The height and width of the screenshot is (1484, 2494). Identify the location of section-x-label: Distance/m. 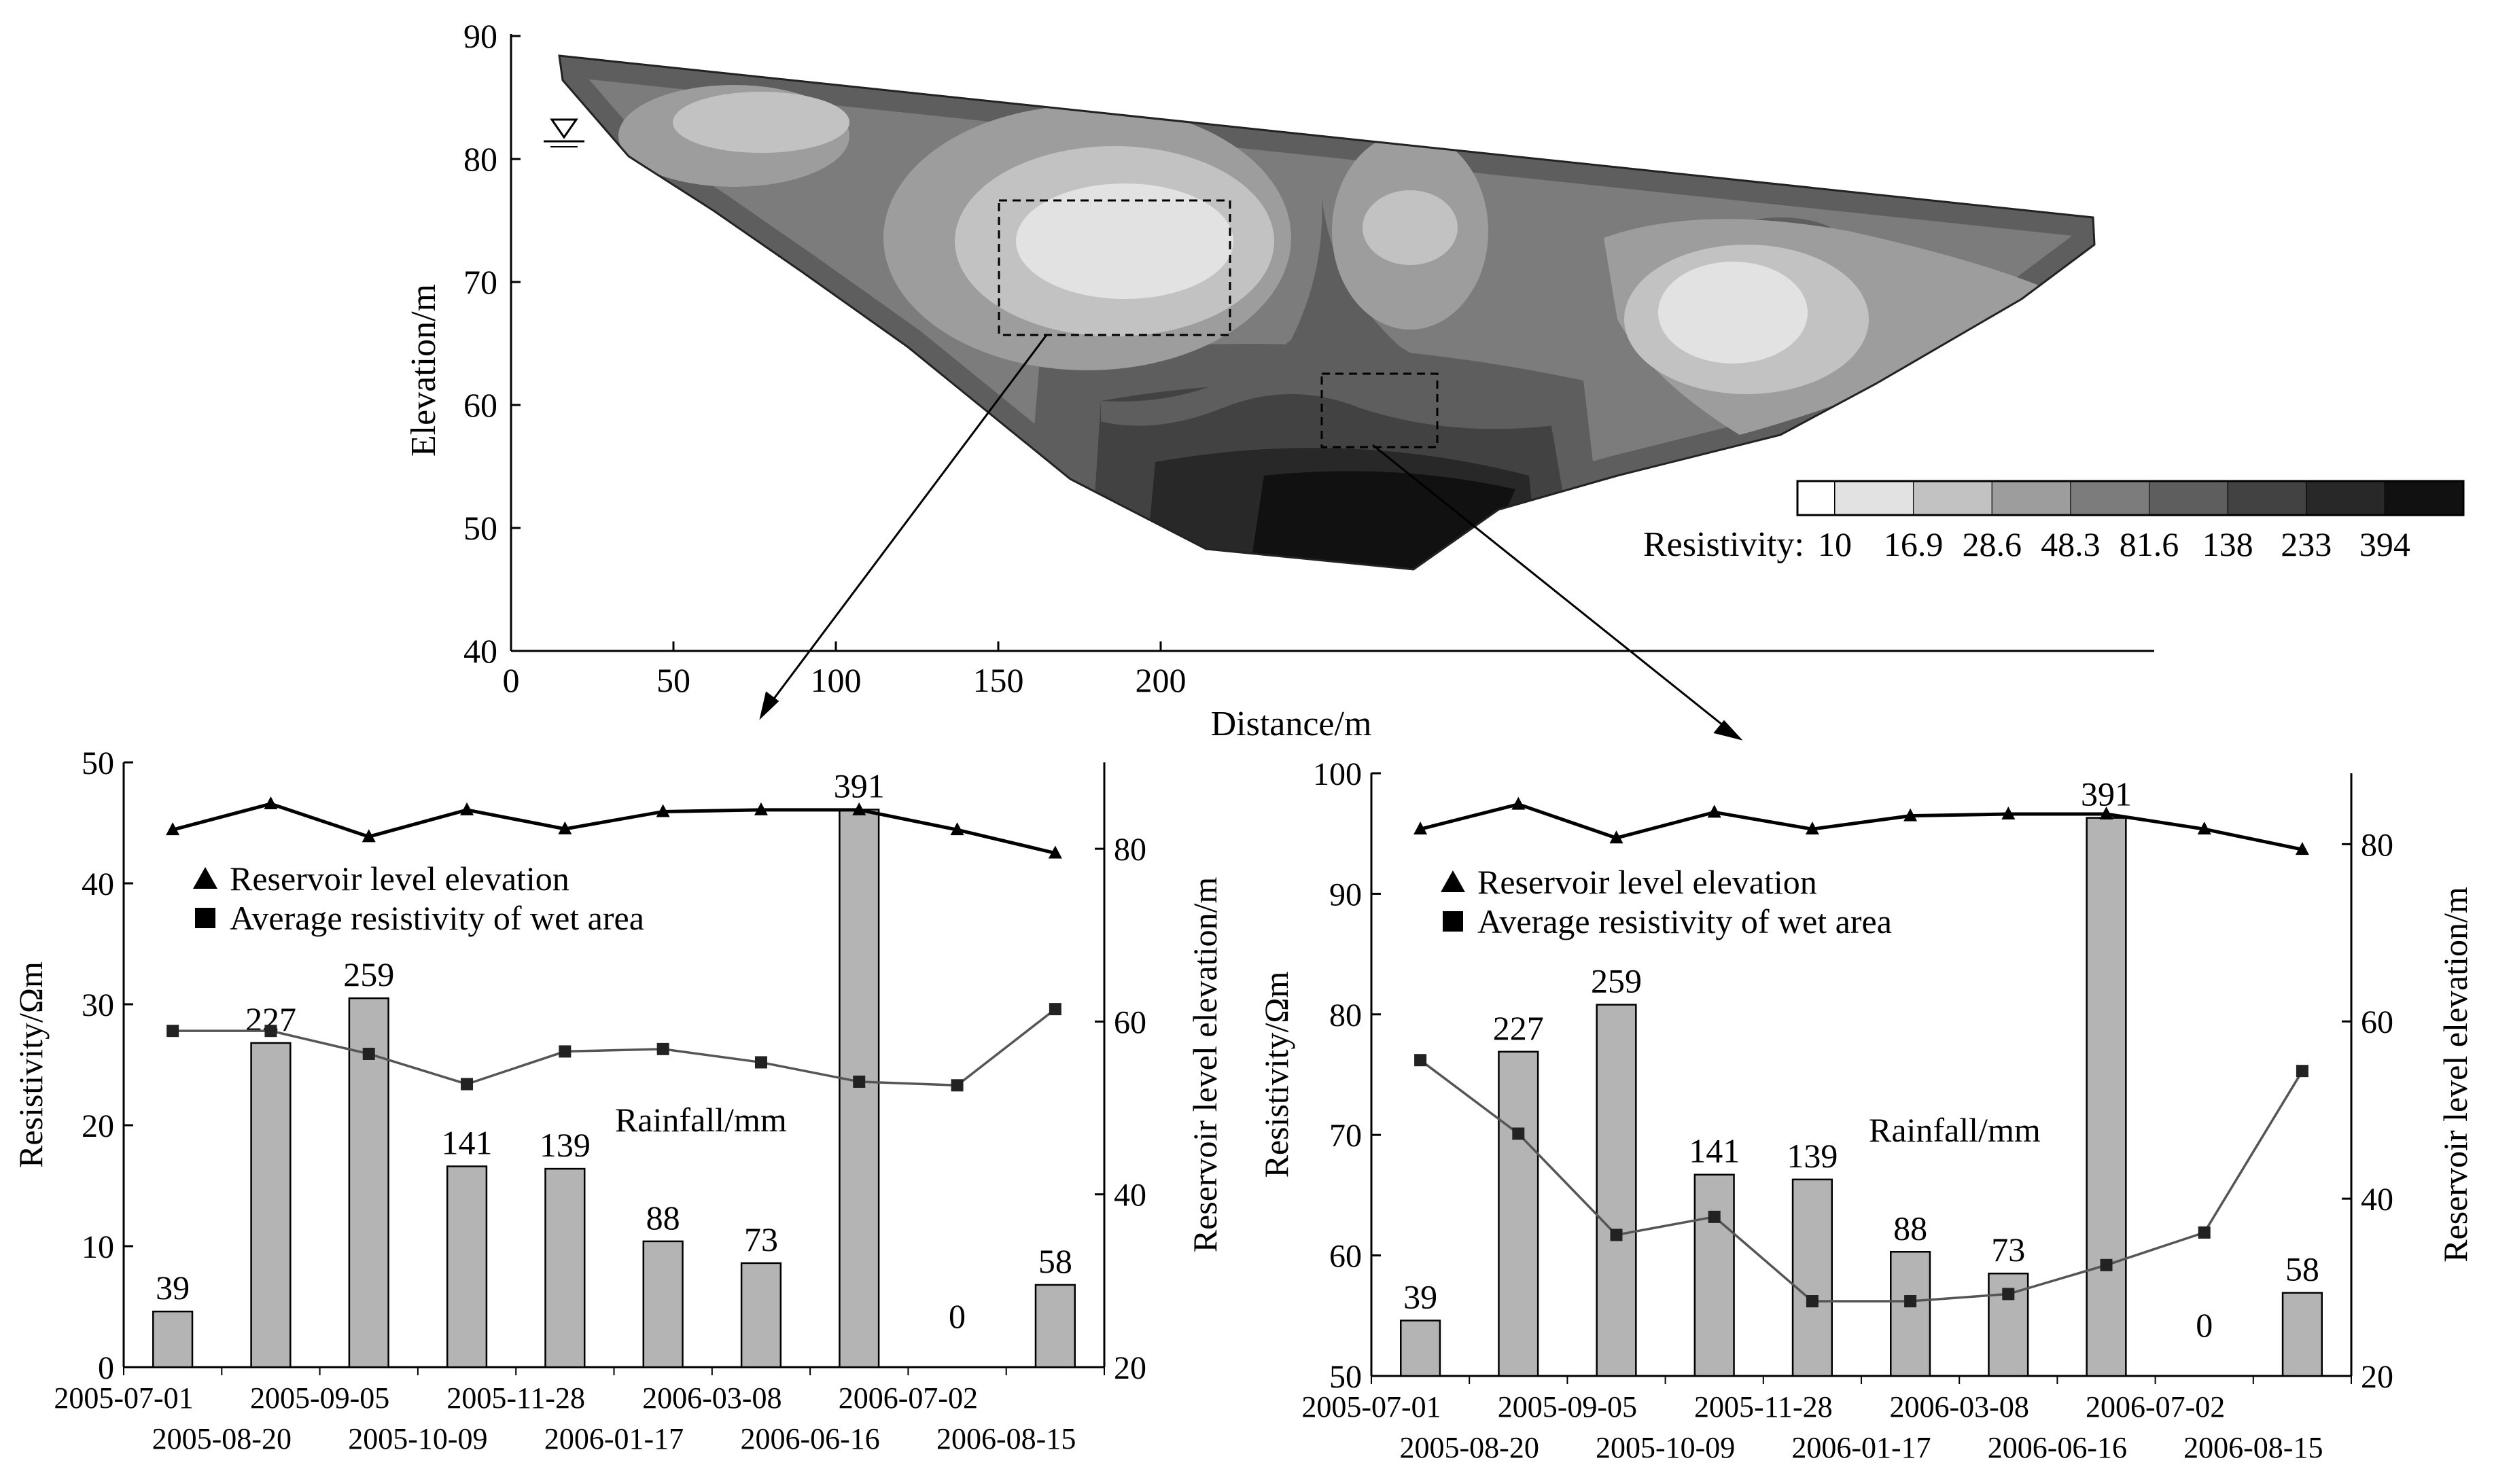
(1291, 724).